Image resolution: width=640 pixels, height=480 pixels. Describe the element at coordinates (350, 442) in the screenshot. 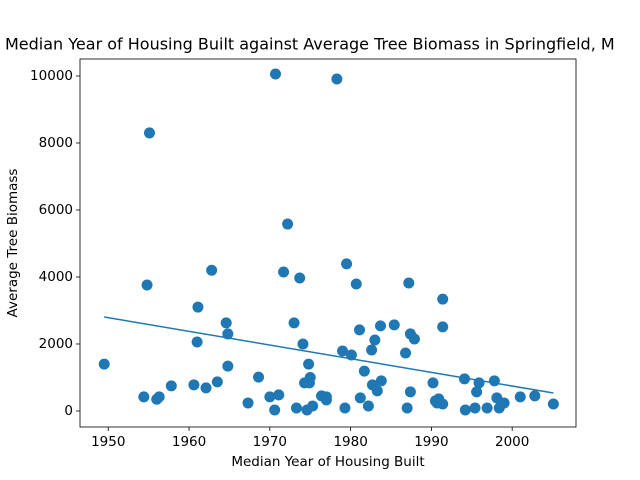

I see `x-tick-label: 1980` at that location.